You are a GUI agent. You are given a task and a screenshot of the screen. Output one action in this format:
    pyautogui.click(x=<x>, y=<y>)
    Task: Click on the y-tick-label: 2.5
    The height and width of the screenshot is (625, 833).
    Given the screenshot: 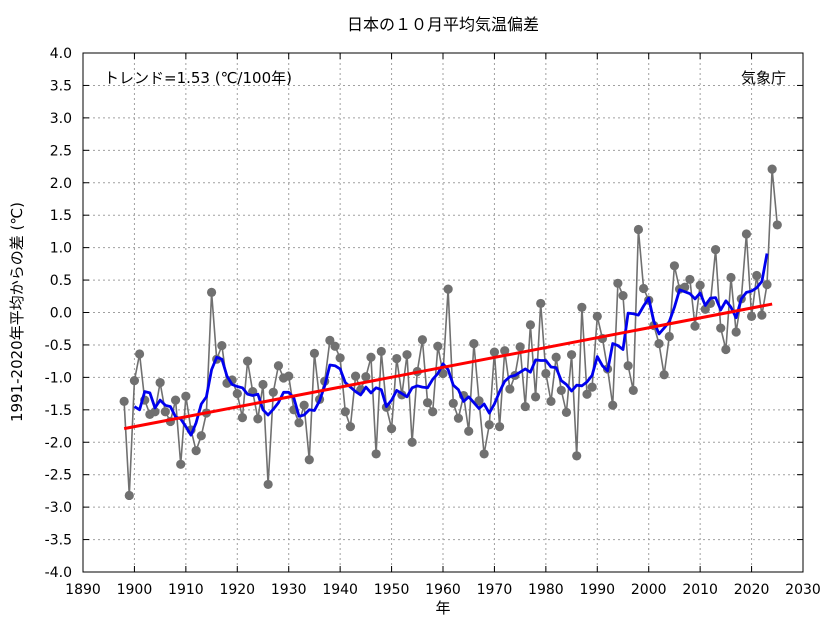 What is the action you would take?
    pyautogui.click(x=61, y=151)
    